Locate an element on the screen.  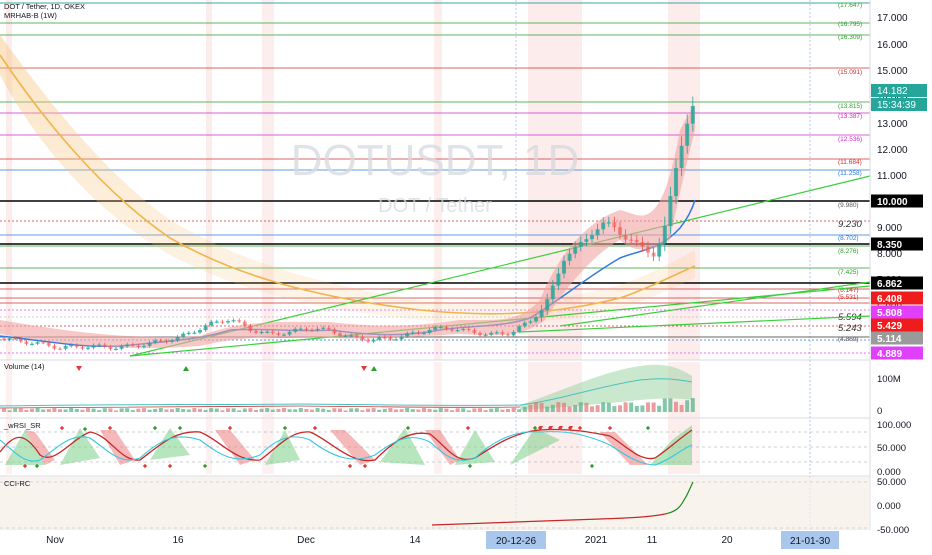
last-price-badge: 14.182 is located at coordinates (899, 90).